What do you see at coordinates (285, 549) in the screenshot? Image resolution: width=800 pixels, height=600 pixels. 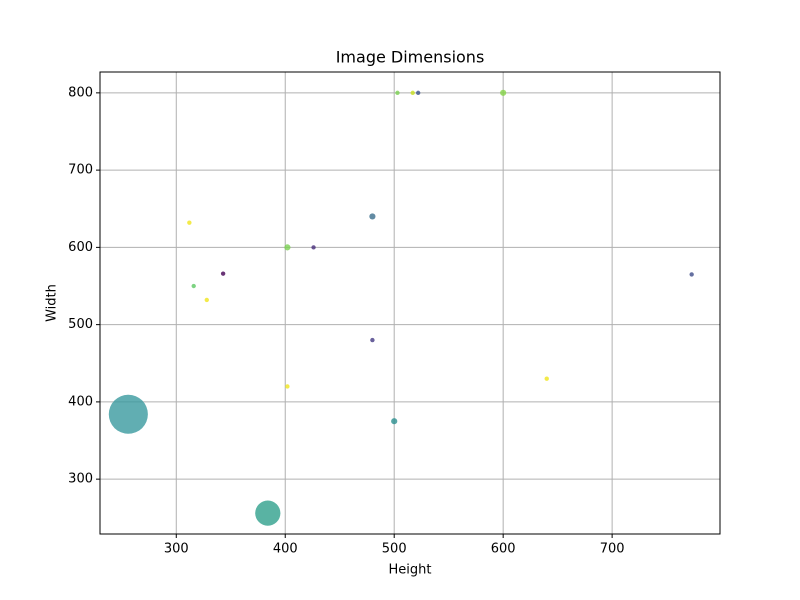 I see `x-tick-label: 400` at bounding box center [285, 549].